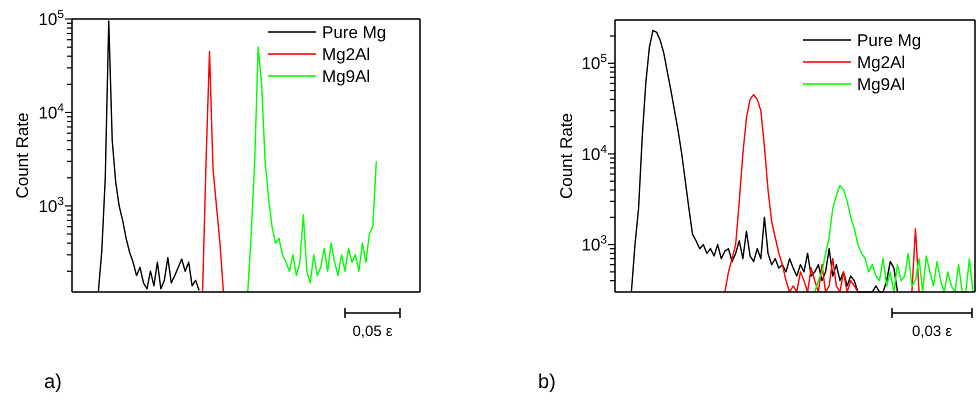 The width and height of the screenshot is (979, 409). Describe the element at coordinates (547, 382) in the screenshot. I see `text: b)` at that location.